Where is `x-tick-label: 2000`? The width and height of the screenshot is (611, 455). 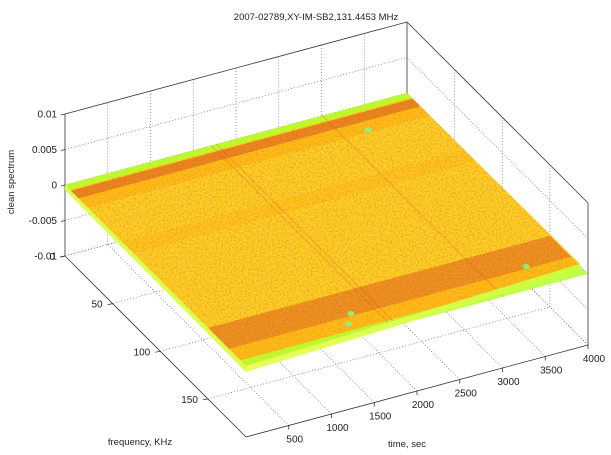
x-tick-label: 2000 is located at coordinates (423, 405).